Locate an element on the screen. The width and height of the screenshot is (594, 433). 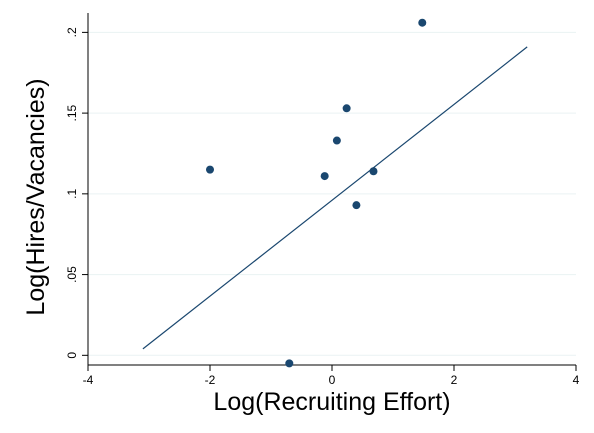
x-tick-label-3: 2 is located at coordinates (454, 380).